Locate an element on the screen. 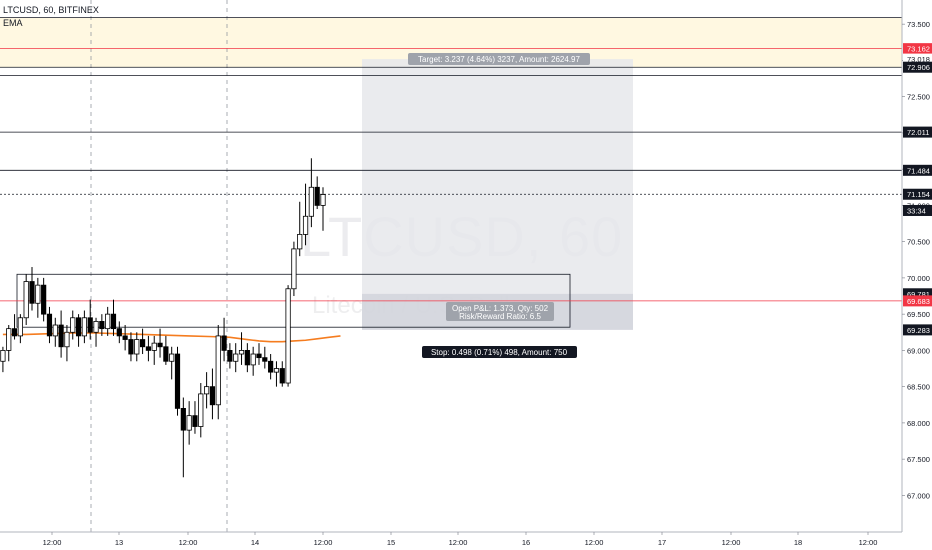 The height and width of the screenshot is (550, 932). price-label: 72.906 is located at coordinates (918, 67).